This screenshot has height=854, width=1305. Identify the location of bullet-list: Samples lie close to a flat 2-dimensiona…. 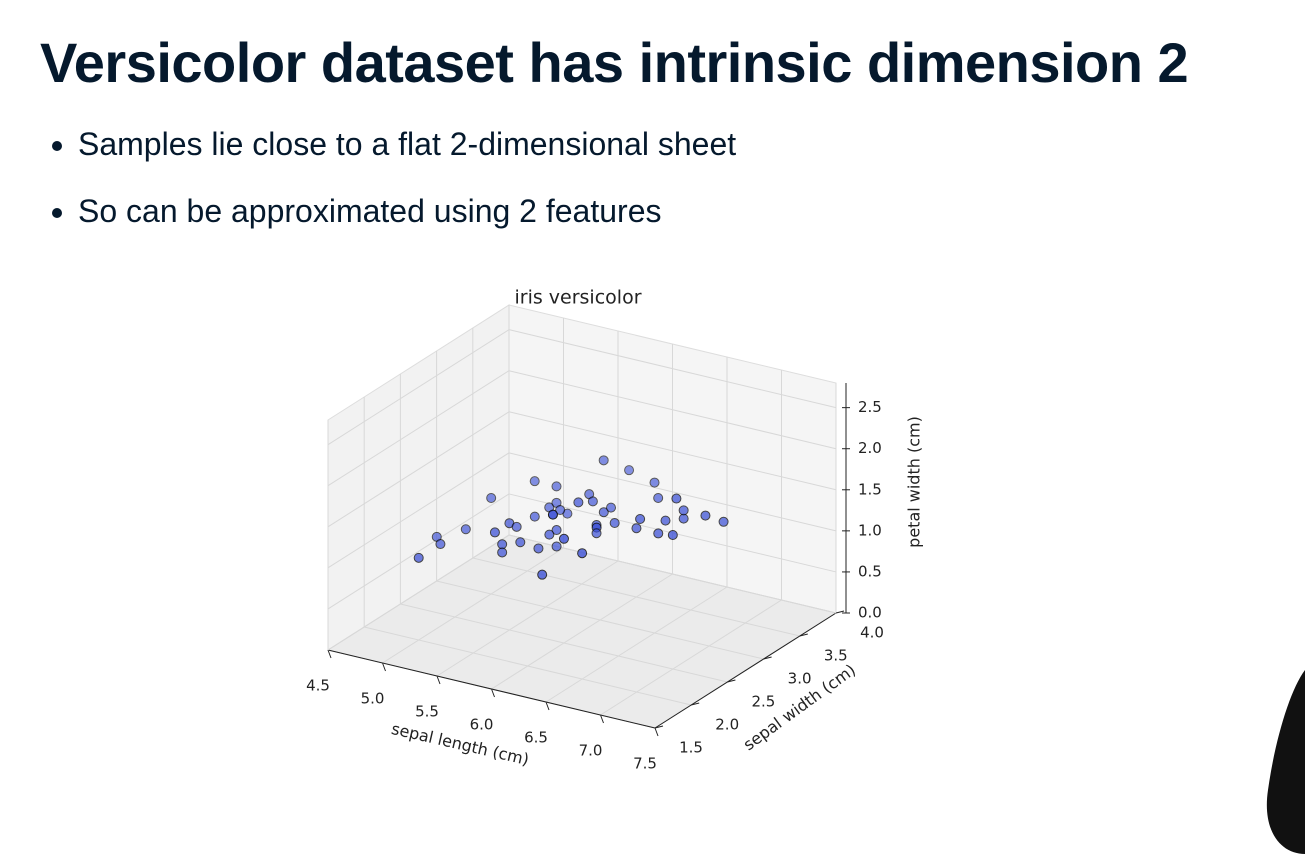
(392, 193).